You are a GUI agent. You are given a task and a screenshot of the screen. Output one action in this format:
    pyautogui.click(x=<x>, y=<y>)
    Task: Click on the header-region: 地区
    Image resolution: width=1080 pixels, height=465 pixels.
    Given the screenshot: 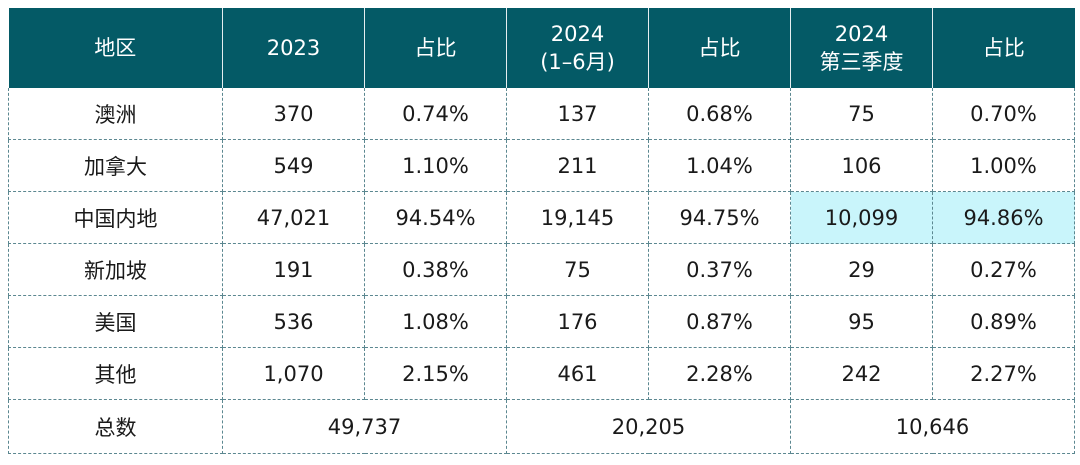 What is the action you would take?
    pyautogui.click(x=115, y=48)
    